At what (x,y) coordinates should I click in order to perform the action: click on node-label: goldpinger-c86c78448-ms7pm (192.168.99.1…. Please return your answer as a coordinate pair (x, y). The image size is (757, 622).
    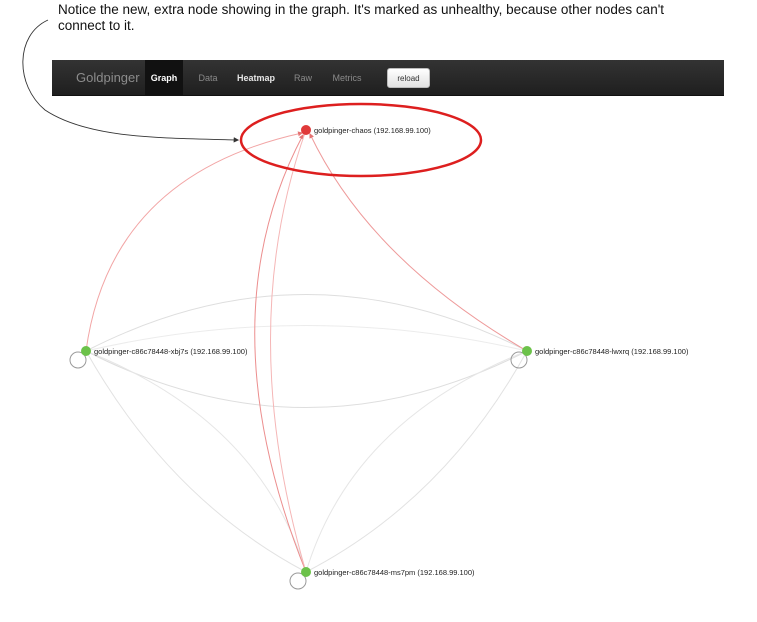
    Looking at the image, I should click on (394, 572).